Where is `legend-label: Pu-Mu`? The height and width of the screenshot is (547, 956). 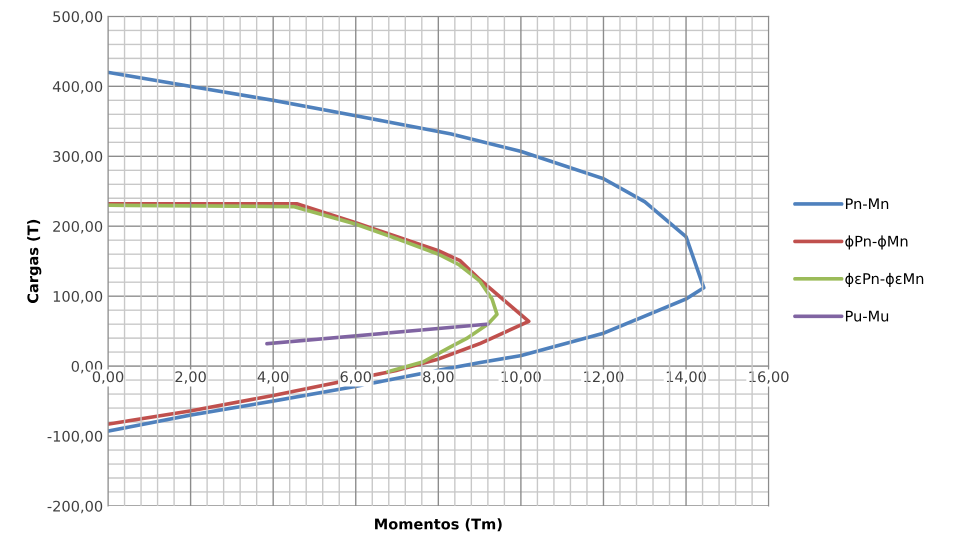
legend-label: Pu-Mu is located at coordinates (867, 316).